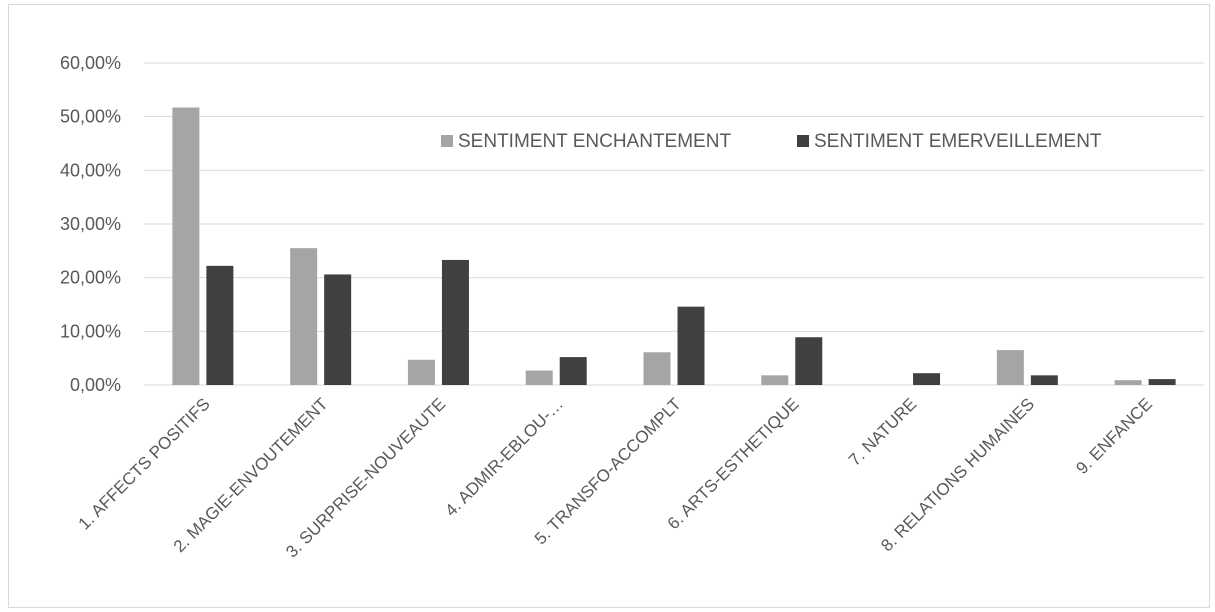 The image size is (1215, 612). What do you see at coordinates (95, 385) in the screenshot?
I see `y-tick-label: 0,00%` at bounding box center [95, 385].